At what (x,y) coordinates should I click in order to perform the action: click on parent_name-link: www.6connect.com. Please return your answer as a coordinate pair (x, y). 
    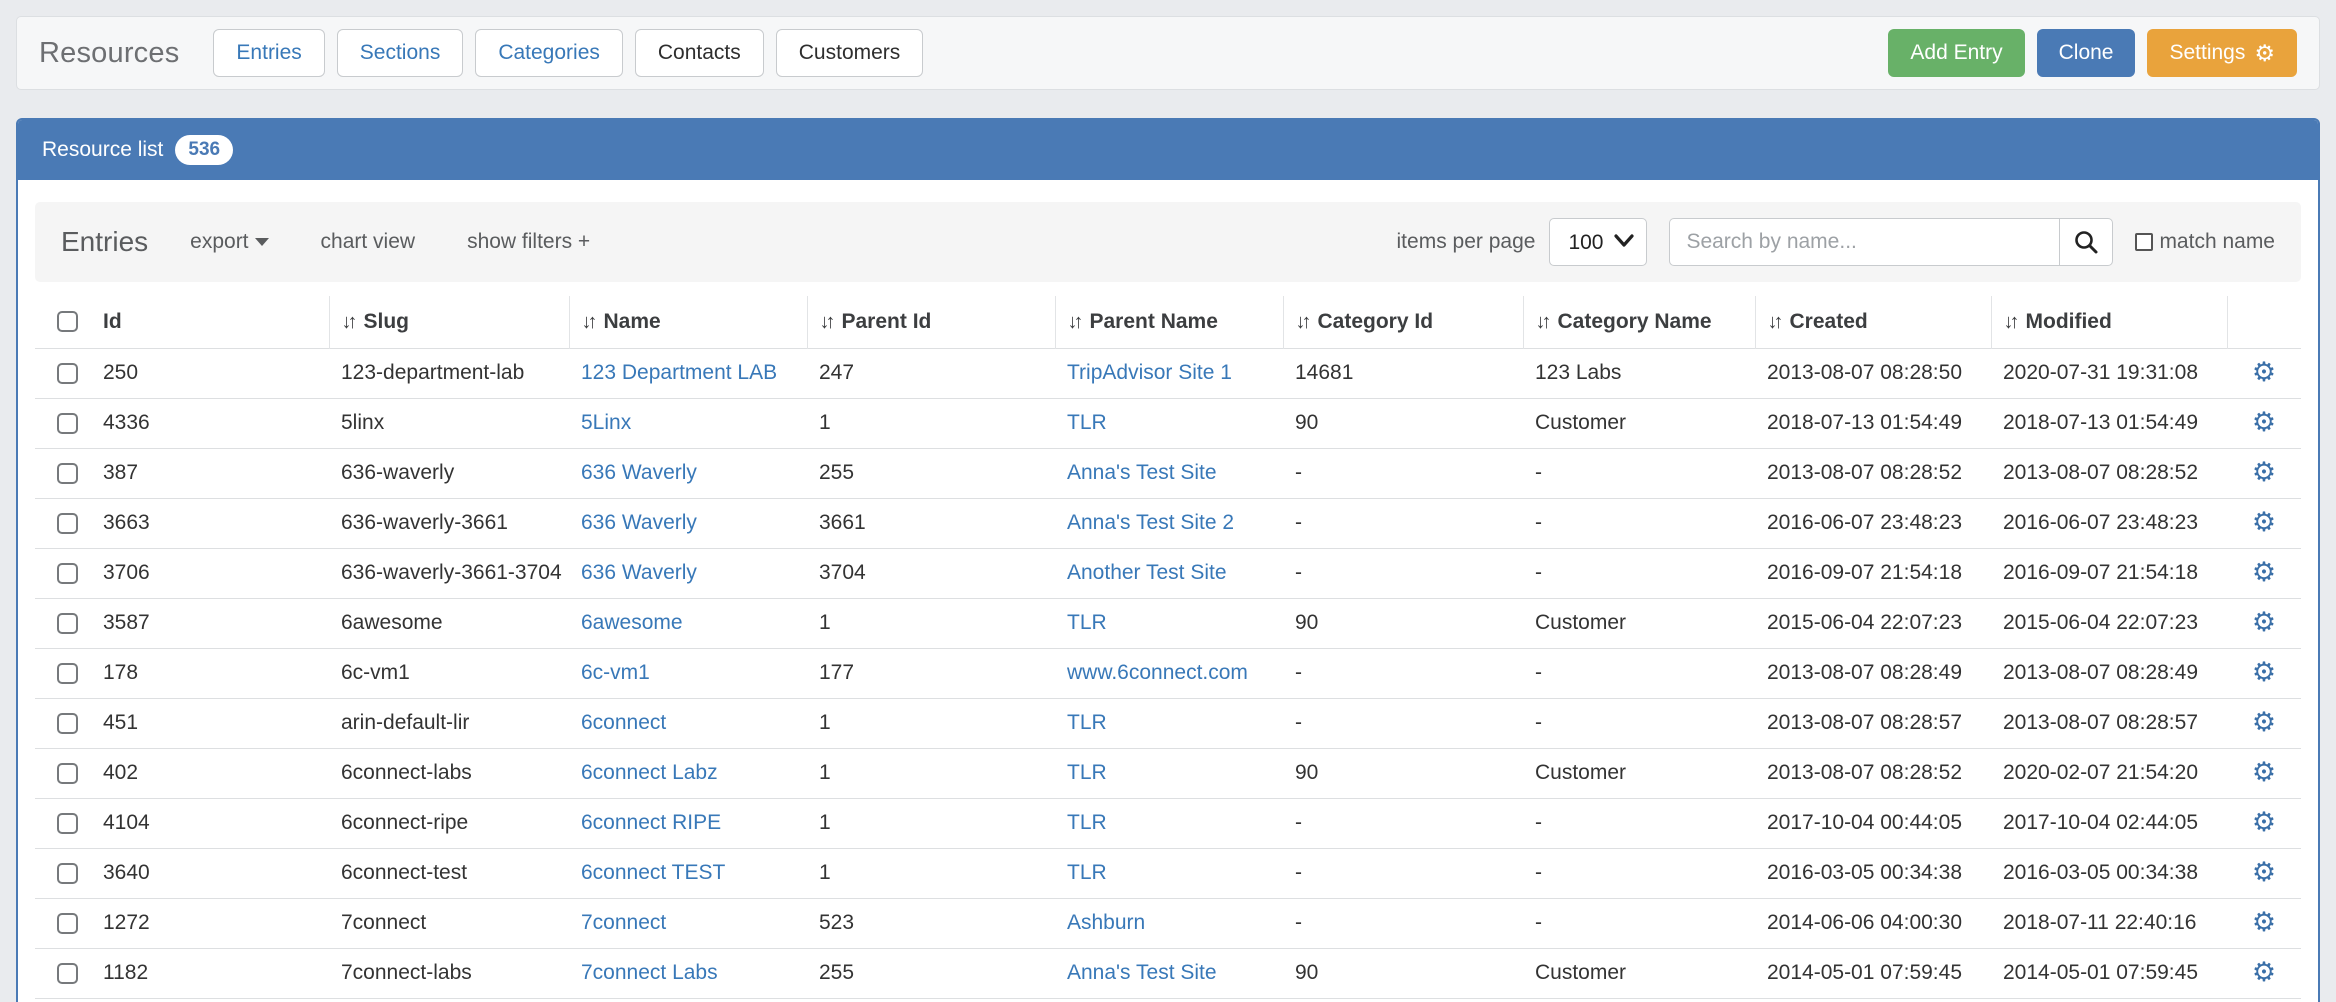
    Looking at the image, I should click on (1157, 672).